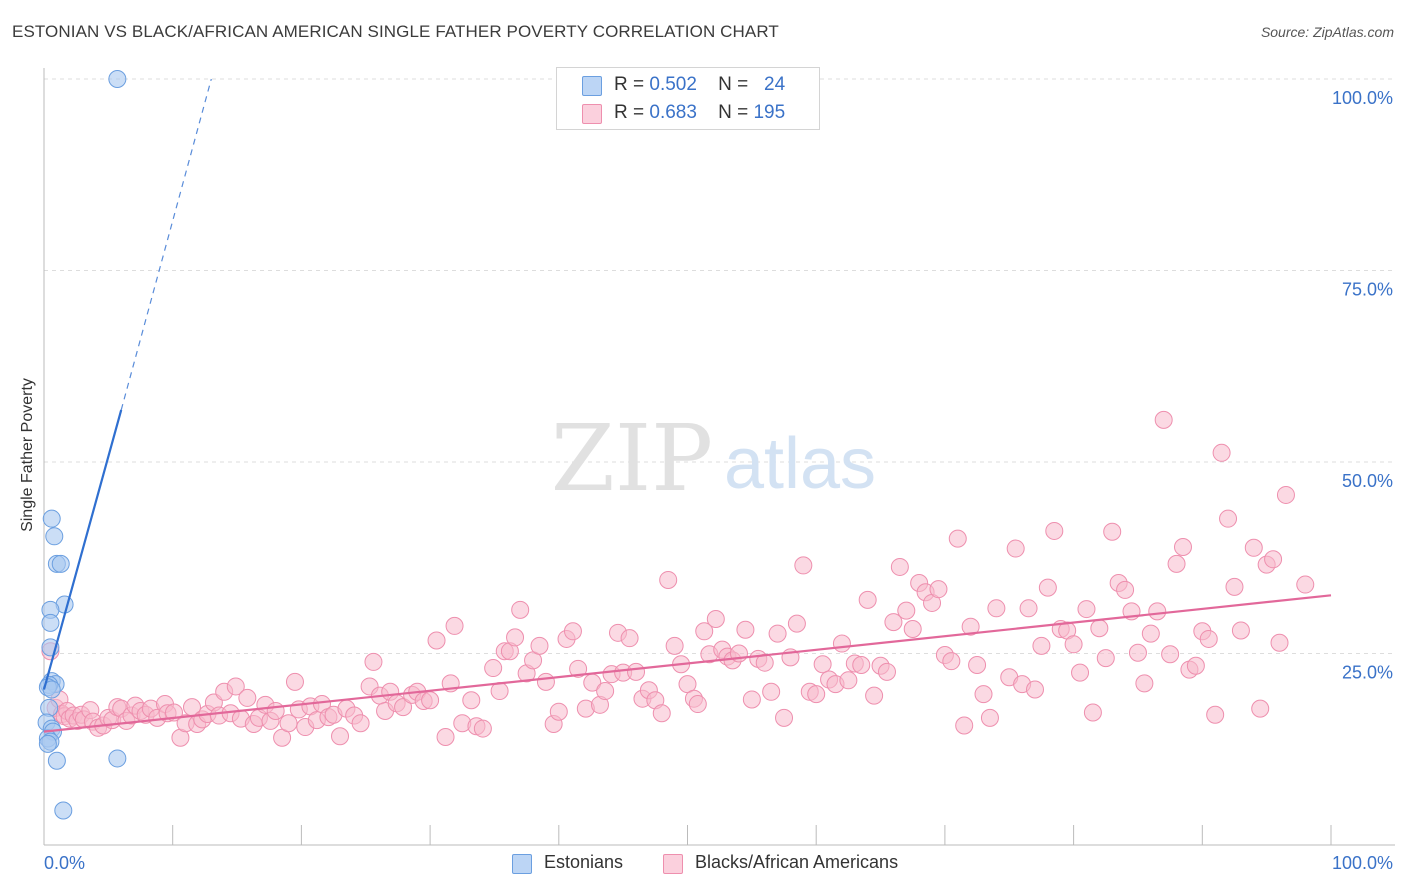 This screenshot has height=892, width=1406. What do you see at coordinates (673, 864) in the screenshot?
I see `blacks-swatch` at bounding box center [673, 864].